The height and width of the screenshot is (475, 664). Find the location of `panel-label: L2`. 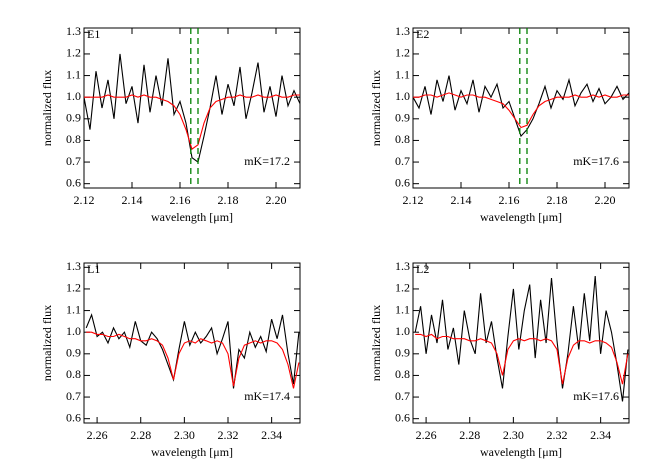

panel-label: L2 is located at coordinates (422, 269).